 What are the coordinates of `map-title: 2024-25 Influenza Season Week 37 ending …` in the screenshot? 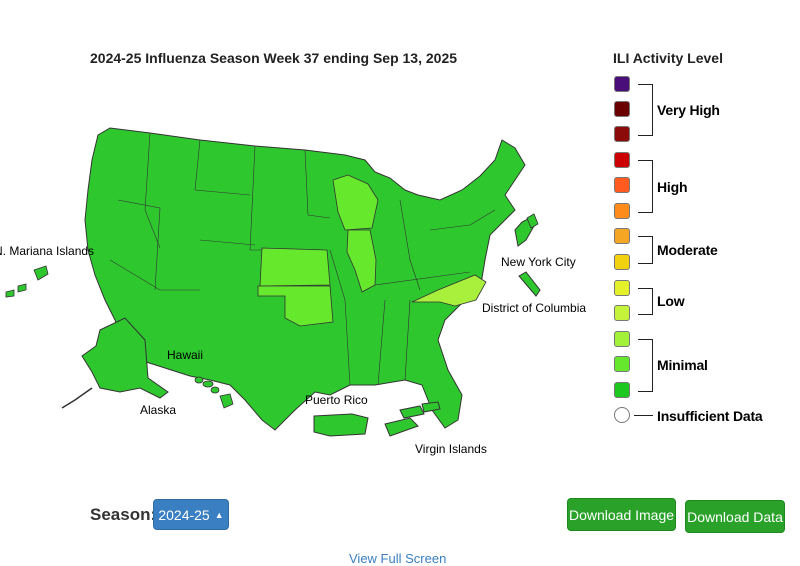 It's located at (274, 58).